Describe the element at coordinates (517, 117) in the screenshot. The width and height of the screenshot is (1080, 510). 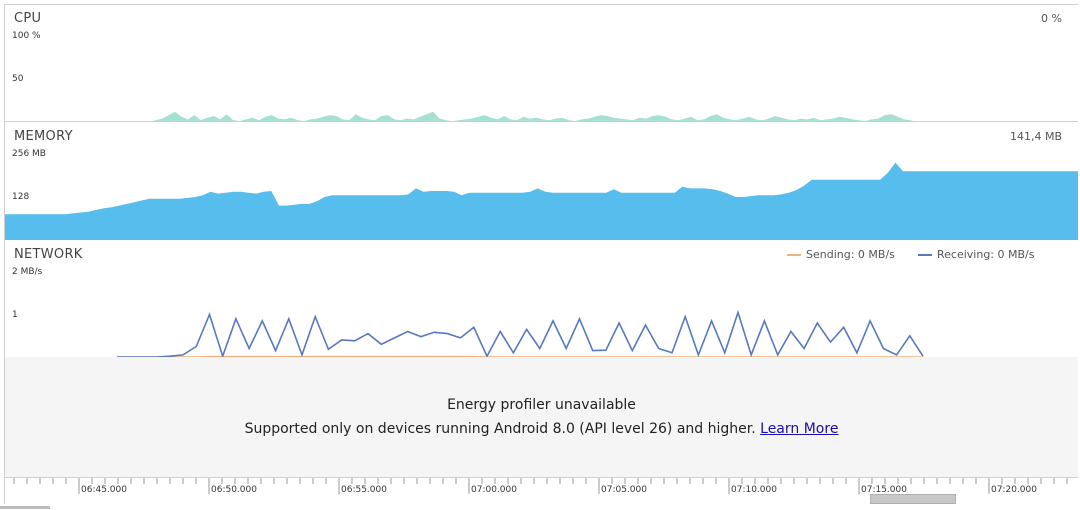
I see `cpu-area` at that location.